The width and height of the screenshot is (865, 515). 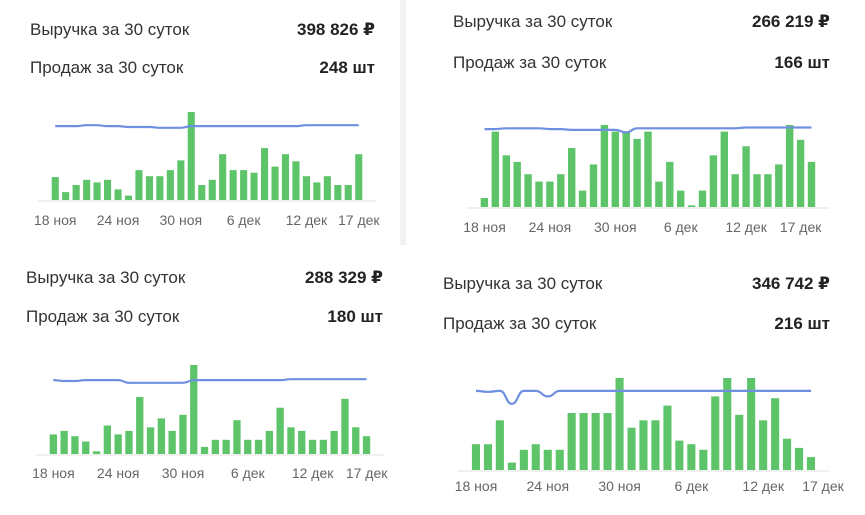 I want to click on sales-value: 166 шт, so click(x=802, y=62).